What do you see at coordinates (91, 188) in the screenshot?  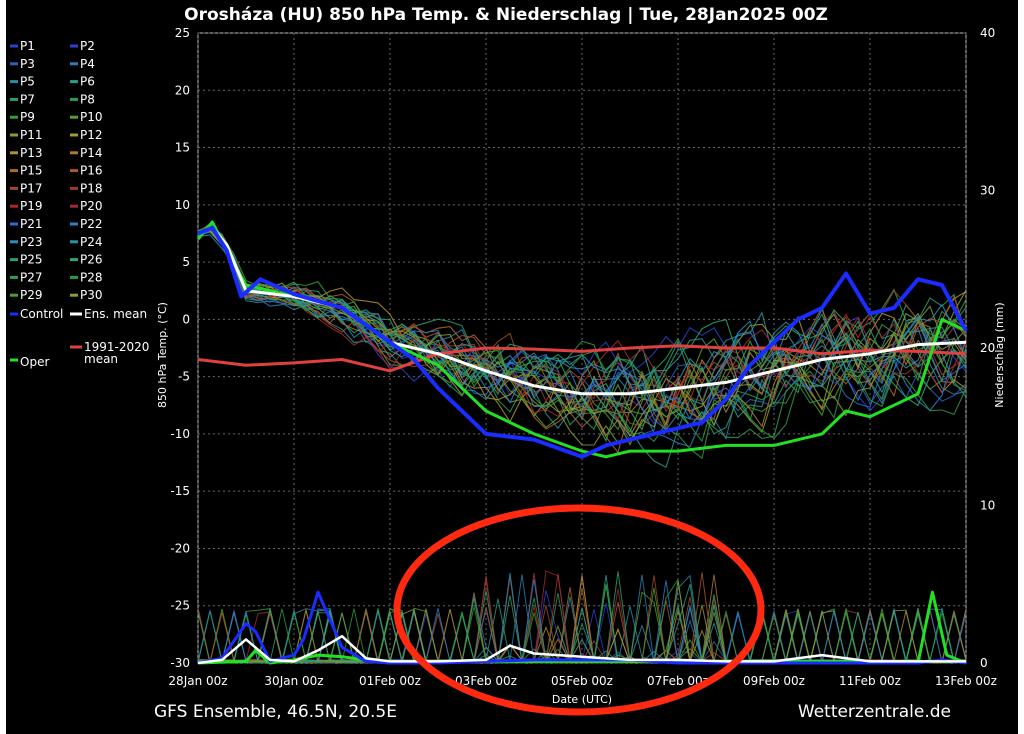 I see `legend-label-p18: P18` at bounding box center [91, 188].